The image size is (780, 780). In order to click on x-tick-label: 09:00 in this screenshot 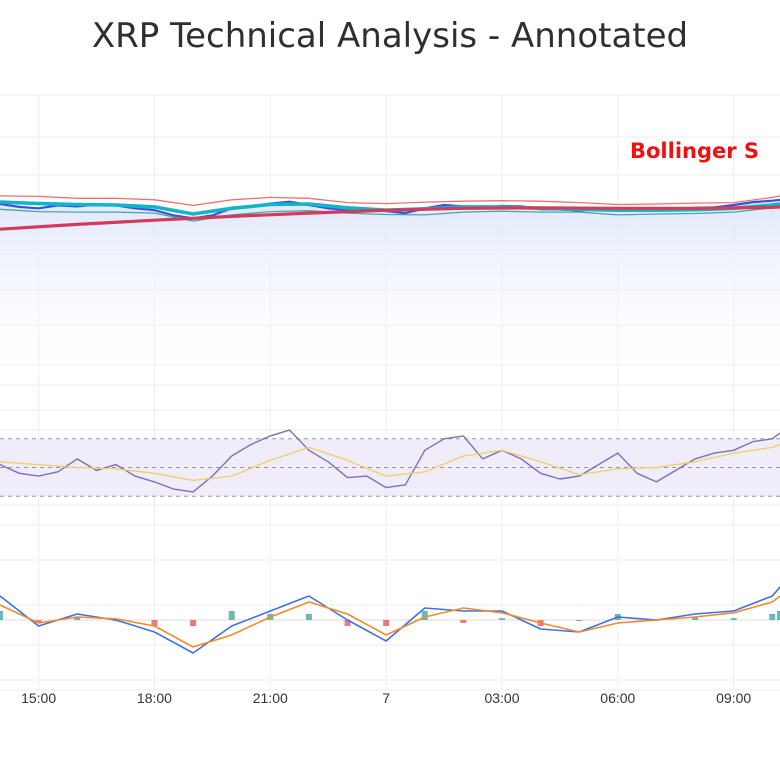, I will do `click(733, 698)`.